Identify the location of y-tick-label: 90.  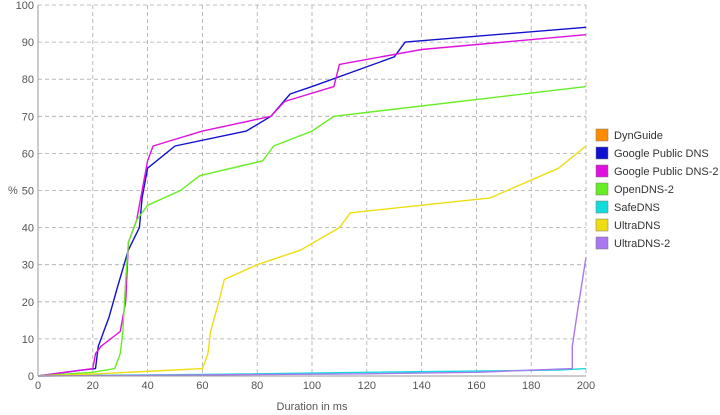
(28, 43).